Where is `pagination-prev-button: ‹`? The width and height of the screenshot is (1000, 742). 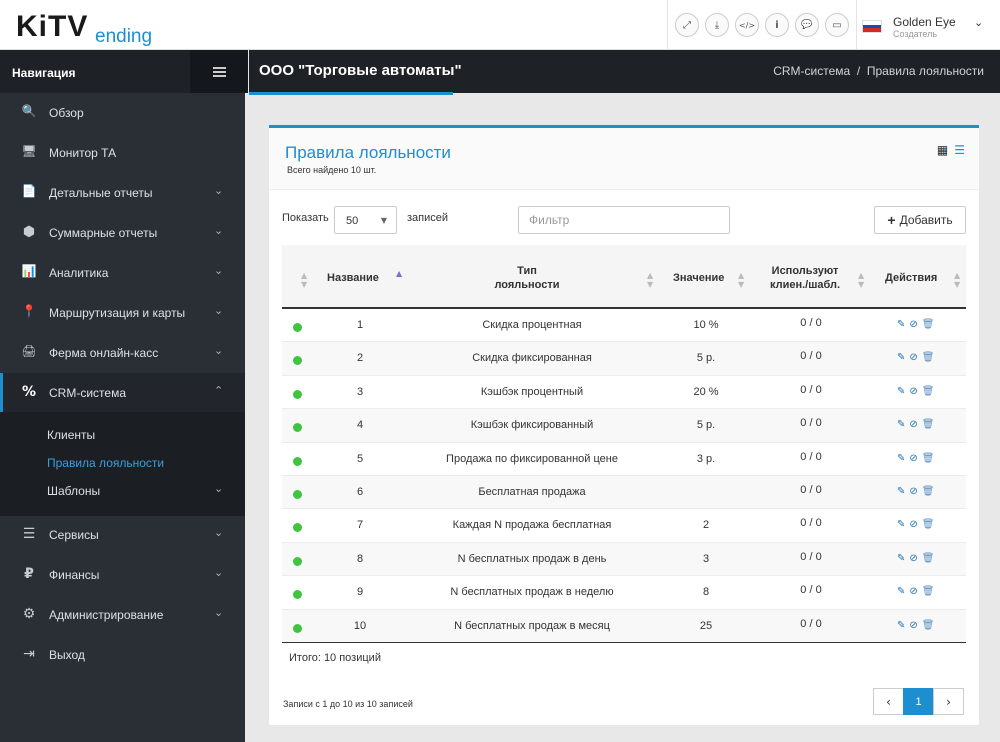
pagination-prev-button: ‹ is located at coordinates (888, 701).